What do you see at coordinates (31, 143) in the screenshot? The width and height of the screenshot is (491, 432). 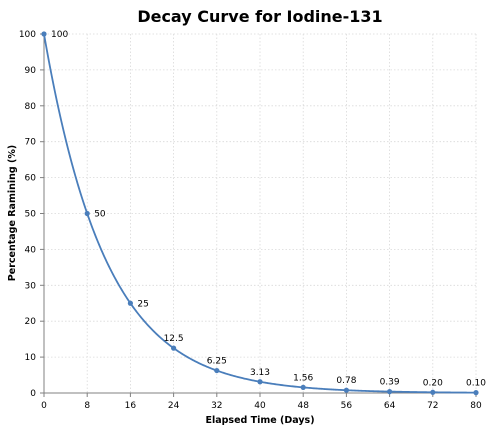 I see `y-tick-label-70: 70` at bounding box center [31, 143].